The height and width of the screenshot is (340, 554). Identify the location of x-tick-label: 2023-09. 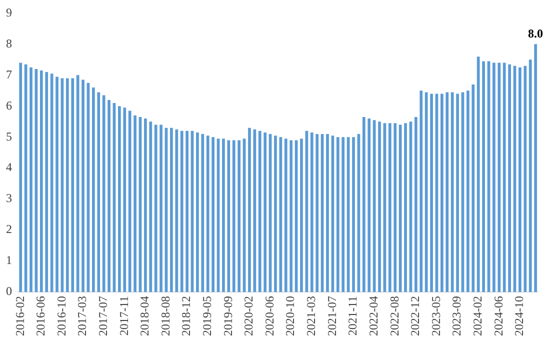
(457, 316).